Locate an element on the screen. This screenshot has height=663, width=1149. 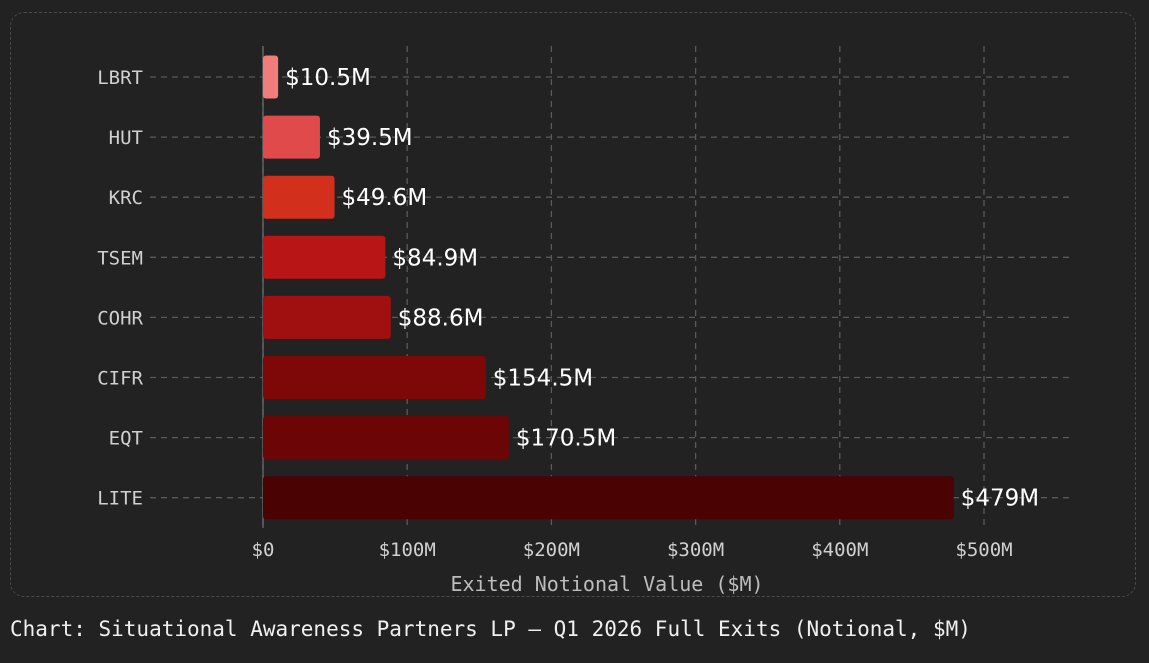
value-label: $49.6M is located at coordinates (385, 198).